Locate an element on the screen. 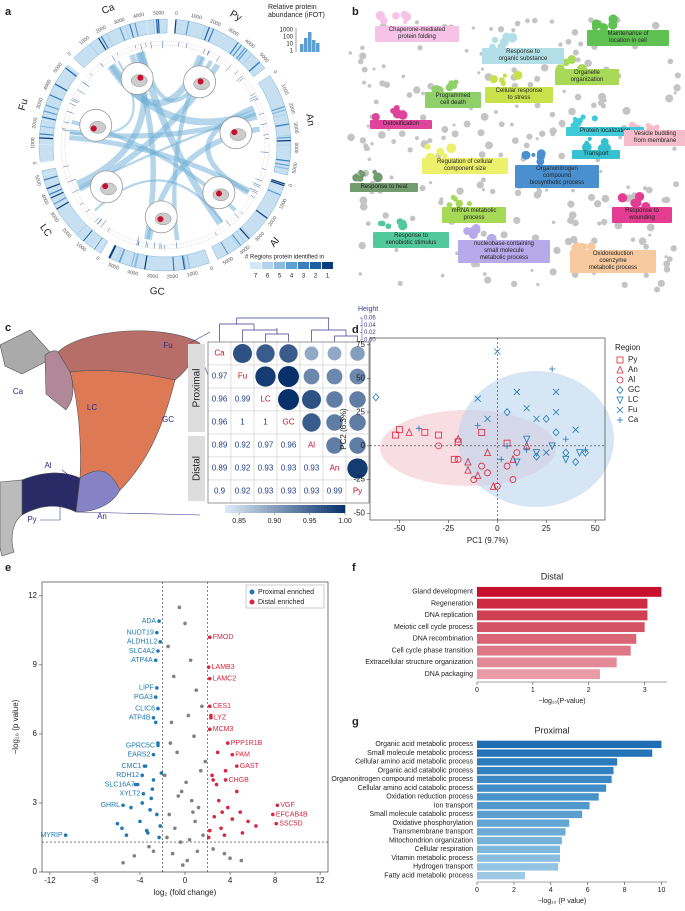  matrix-label: Ca is located at coordinates (219, 353).